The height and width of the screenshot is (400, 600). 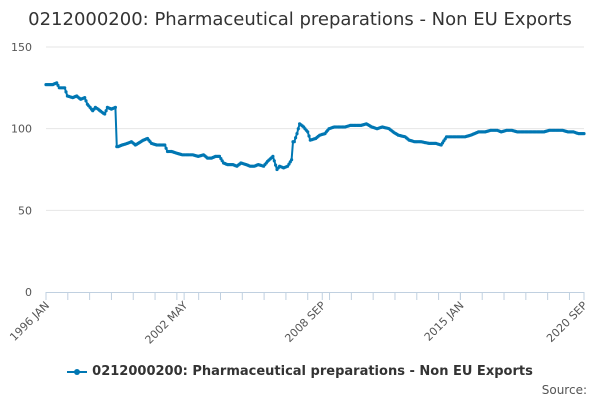 I want to click on y-tick-label: 0, so click(x=28, y=292).